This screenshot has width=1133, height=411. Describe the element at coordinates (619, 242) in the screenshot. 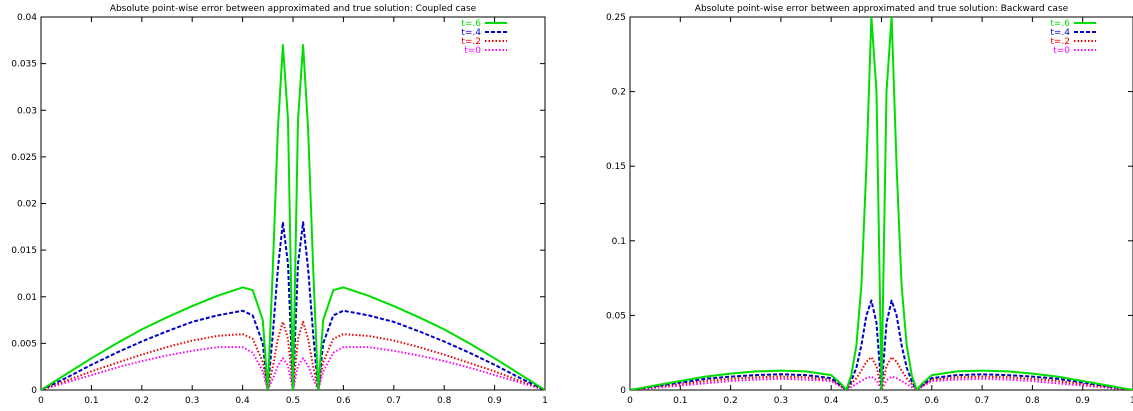

I see `y-tick-label: 0.1` at that location.